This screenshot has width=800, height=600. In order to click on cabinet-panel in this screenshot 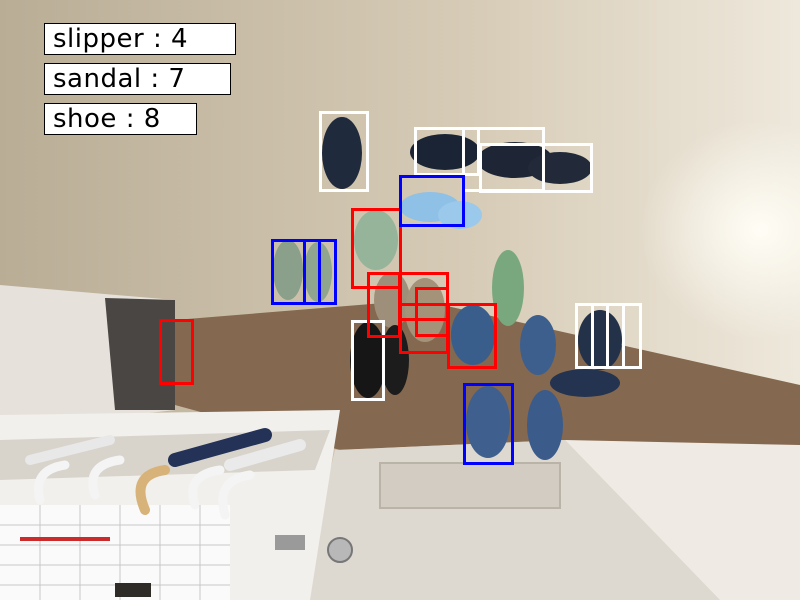, I will do `click(470, 485)`.